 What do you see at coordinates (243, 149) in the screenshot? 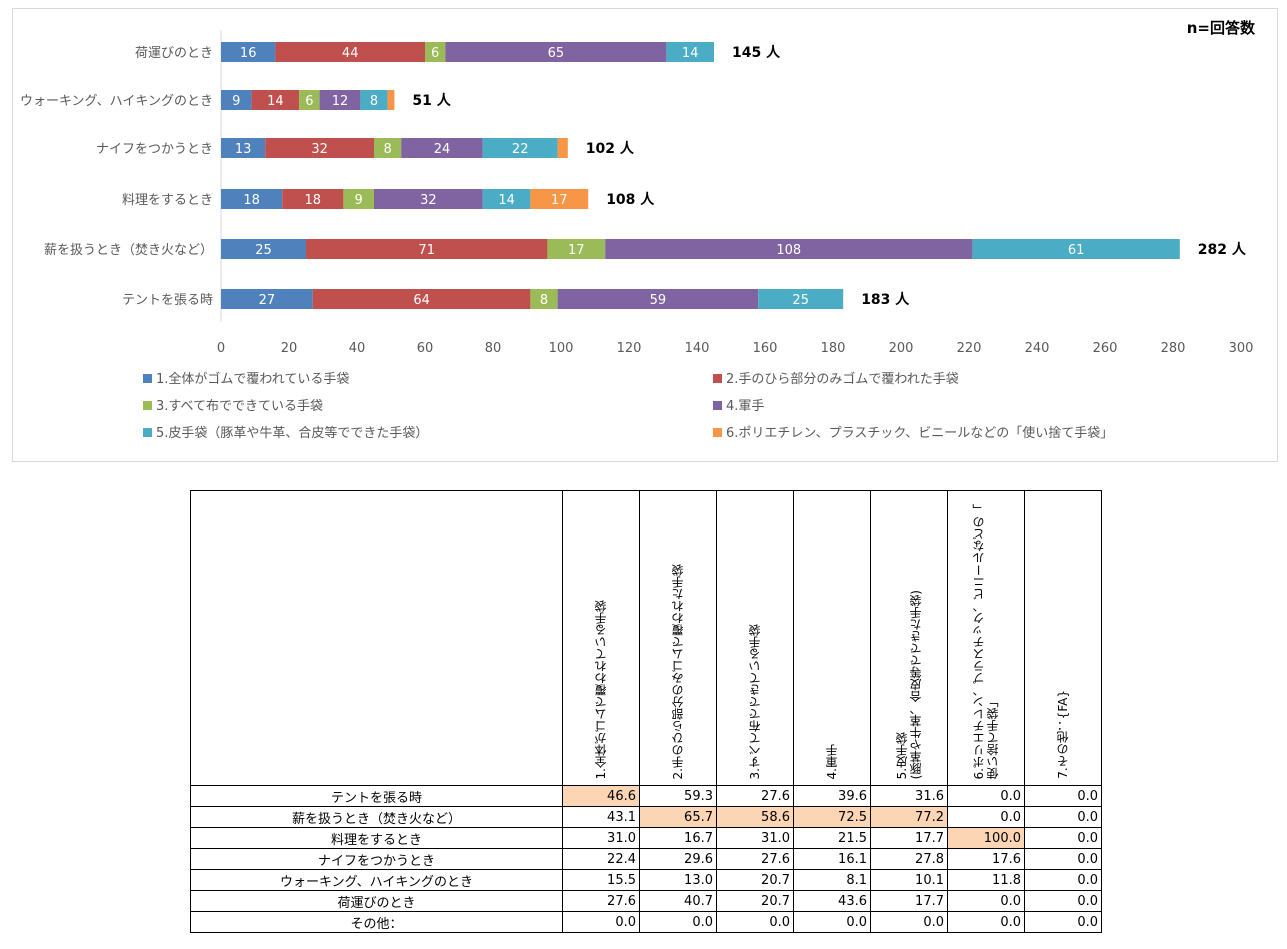
I see `bar-data-label: 13` at bounding box center [243, 149].